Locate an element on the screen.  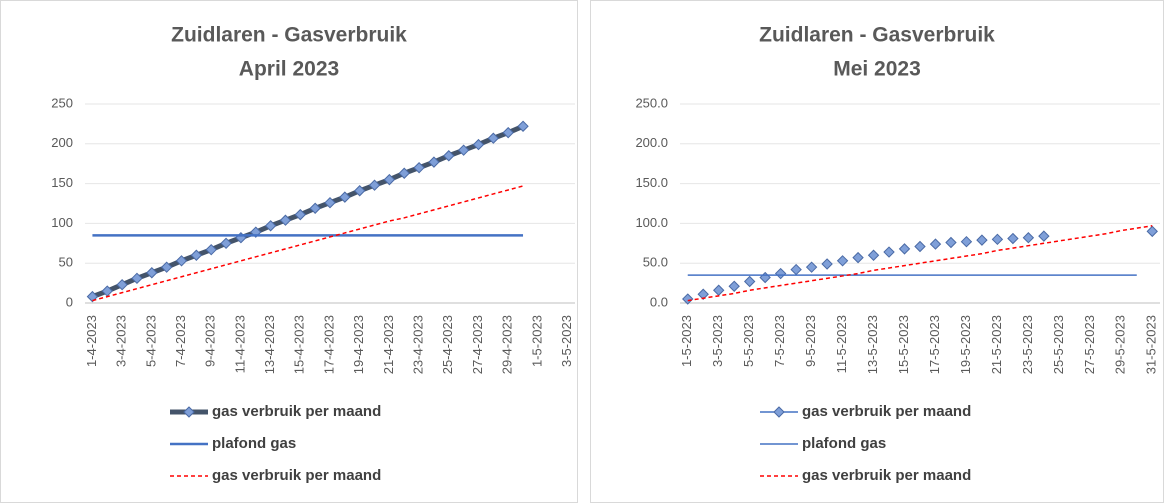
x-tick-label: 23-4-2023 is located at coordinates (418, 344).